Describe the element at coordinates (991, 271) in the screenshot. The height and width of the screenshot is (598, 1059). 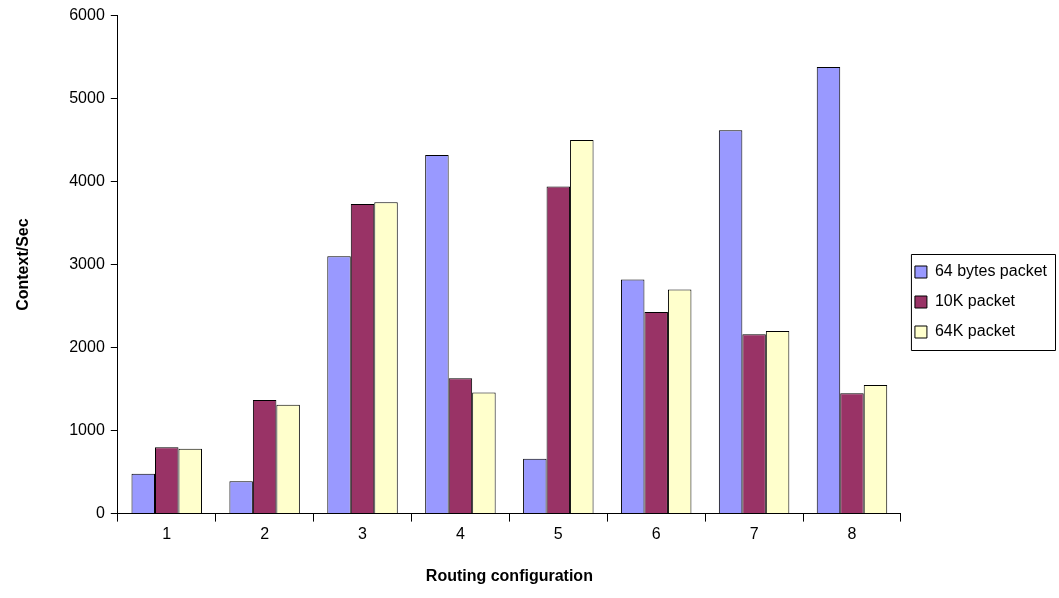
I see `legend-label: 64 bytes packet` at that location.